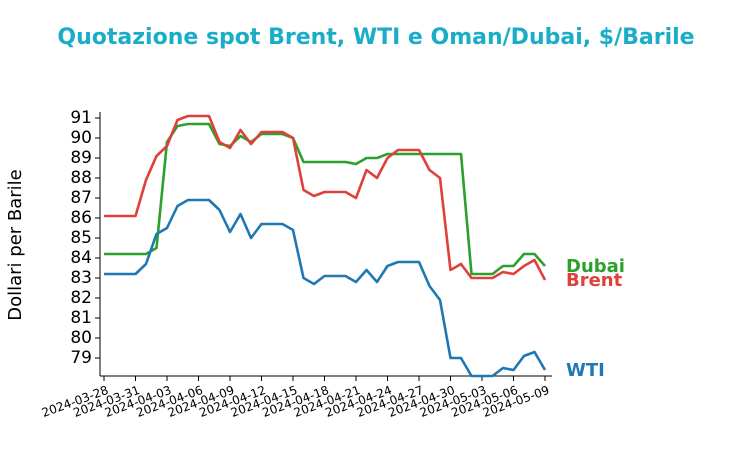 This screenshot has height=476, width=752. What do you see at coordinates (594, 280) in the screenshot?
I see `legend-label: Brent` at bounding box center [594, 280].